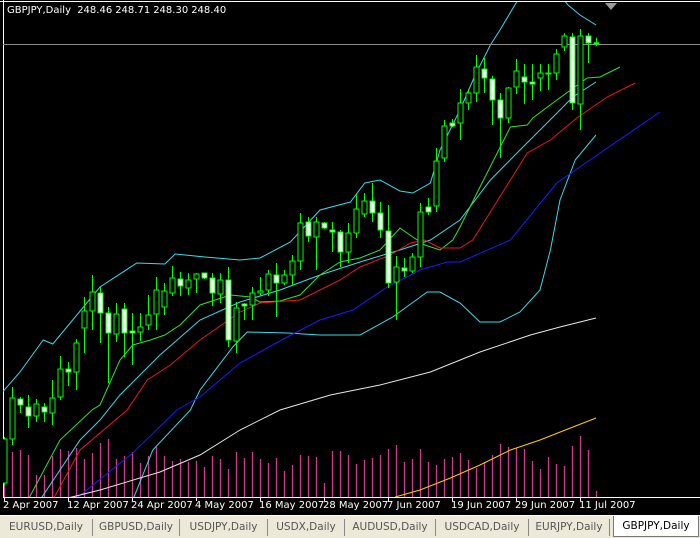 This screenshot has height=538, width=700. What do you see at coordinates (95, 10) in the screenshot?
I see `open-price: 248.46` at bounding box center [95, 10].